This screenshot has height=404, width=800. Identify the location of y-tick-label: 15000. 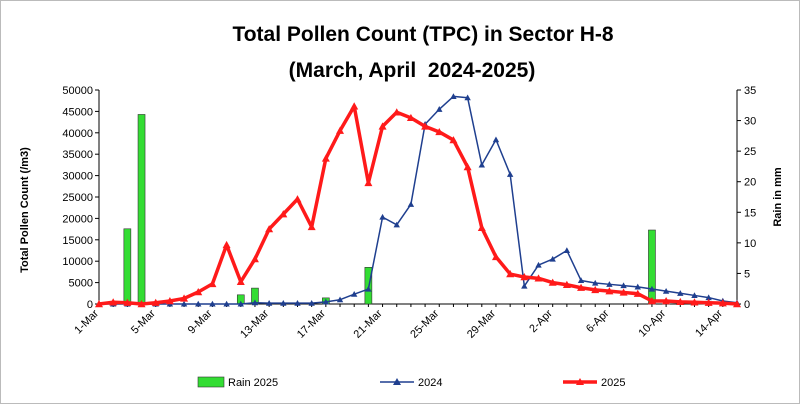
(77, 241).